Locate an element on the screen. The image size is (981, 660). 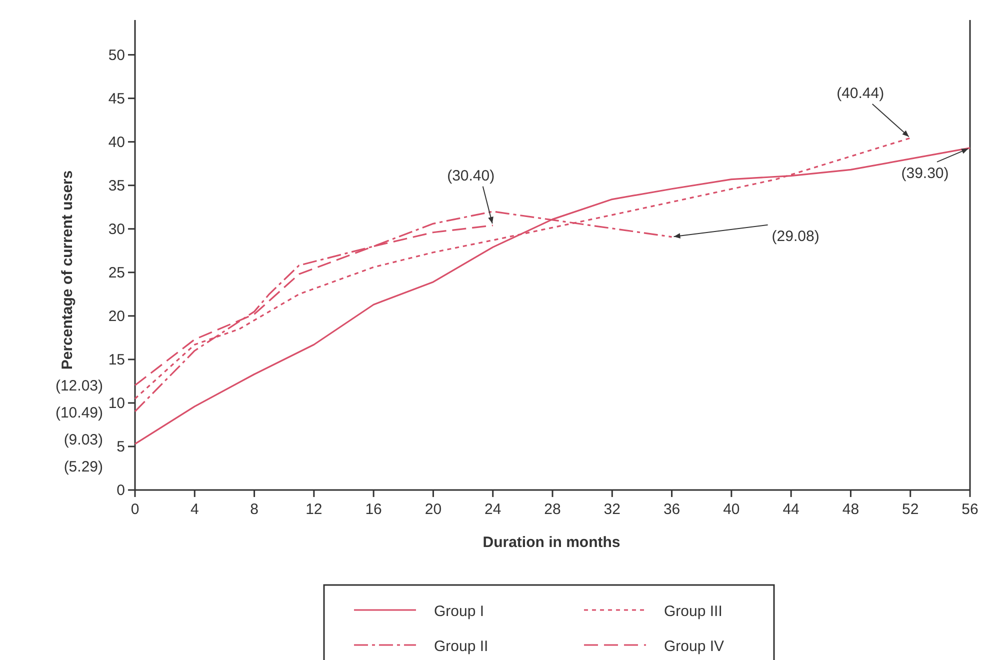
x-tick-label: 0 is located at coordinates (135, 509).